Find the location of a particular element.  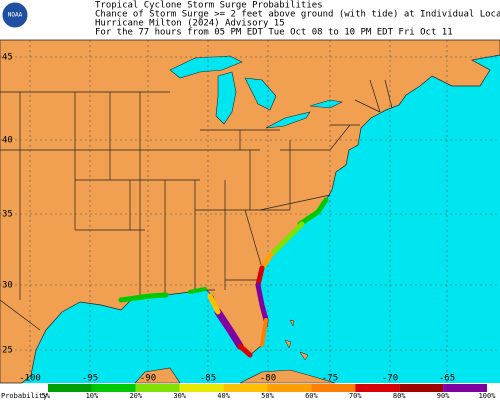

legend-label: 80% is located at coordinates (399, 396).